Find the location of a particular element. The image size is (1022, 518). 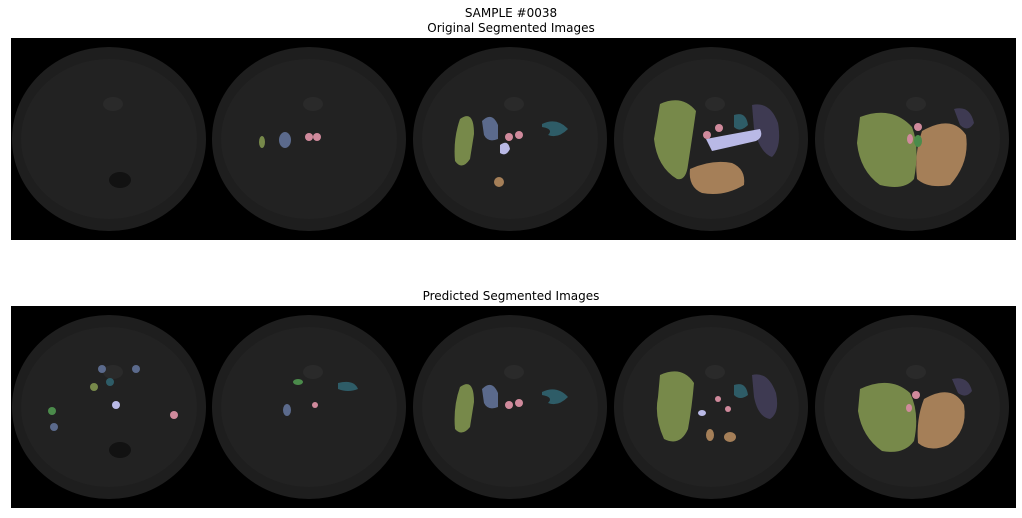

original-panel-title: Original Segmented Images is located at coordinates (511, 28).